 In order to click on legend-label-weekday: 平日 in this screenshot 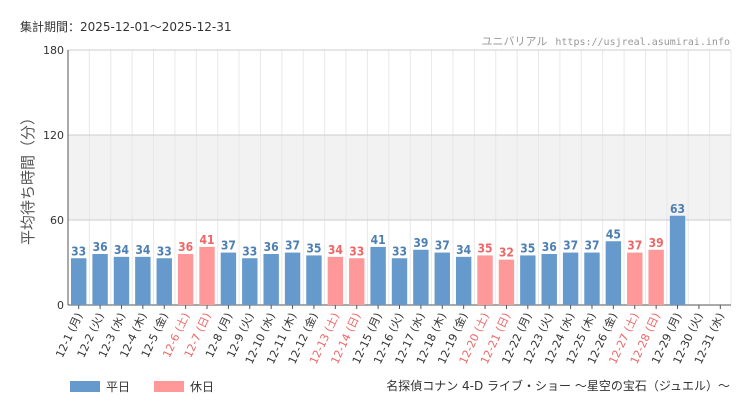, I will do `click(118, 387)`.